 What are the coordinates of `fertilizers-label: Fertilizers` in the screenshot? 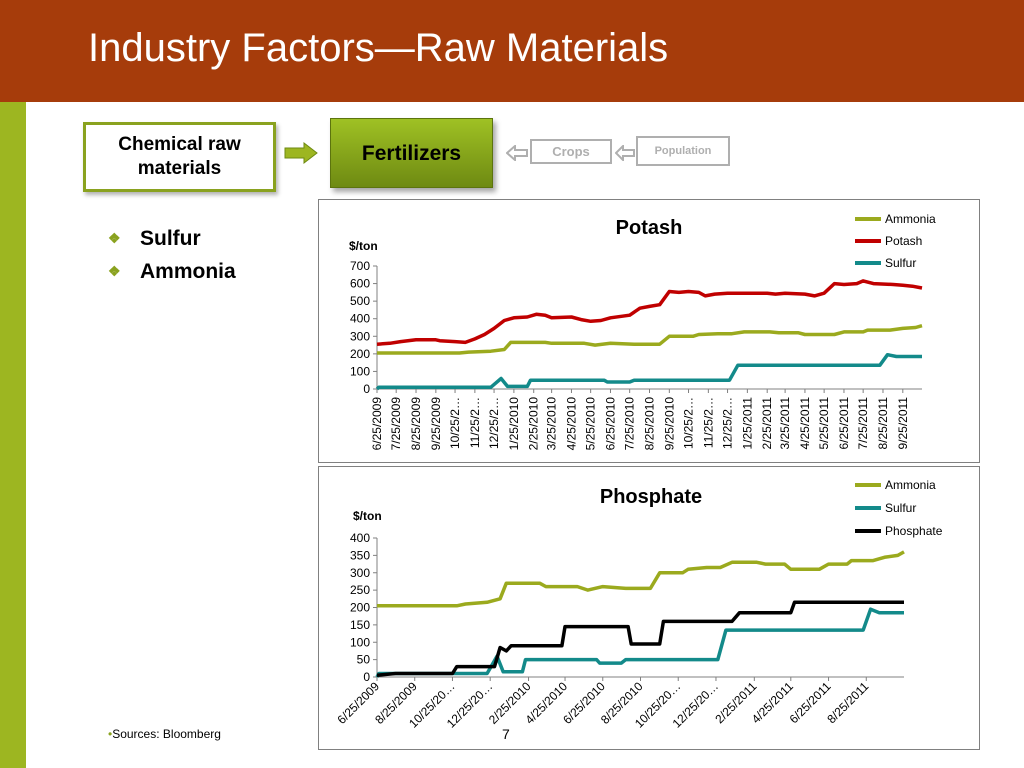 It's located at (411, 153).